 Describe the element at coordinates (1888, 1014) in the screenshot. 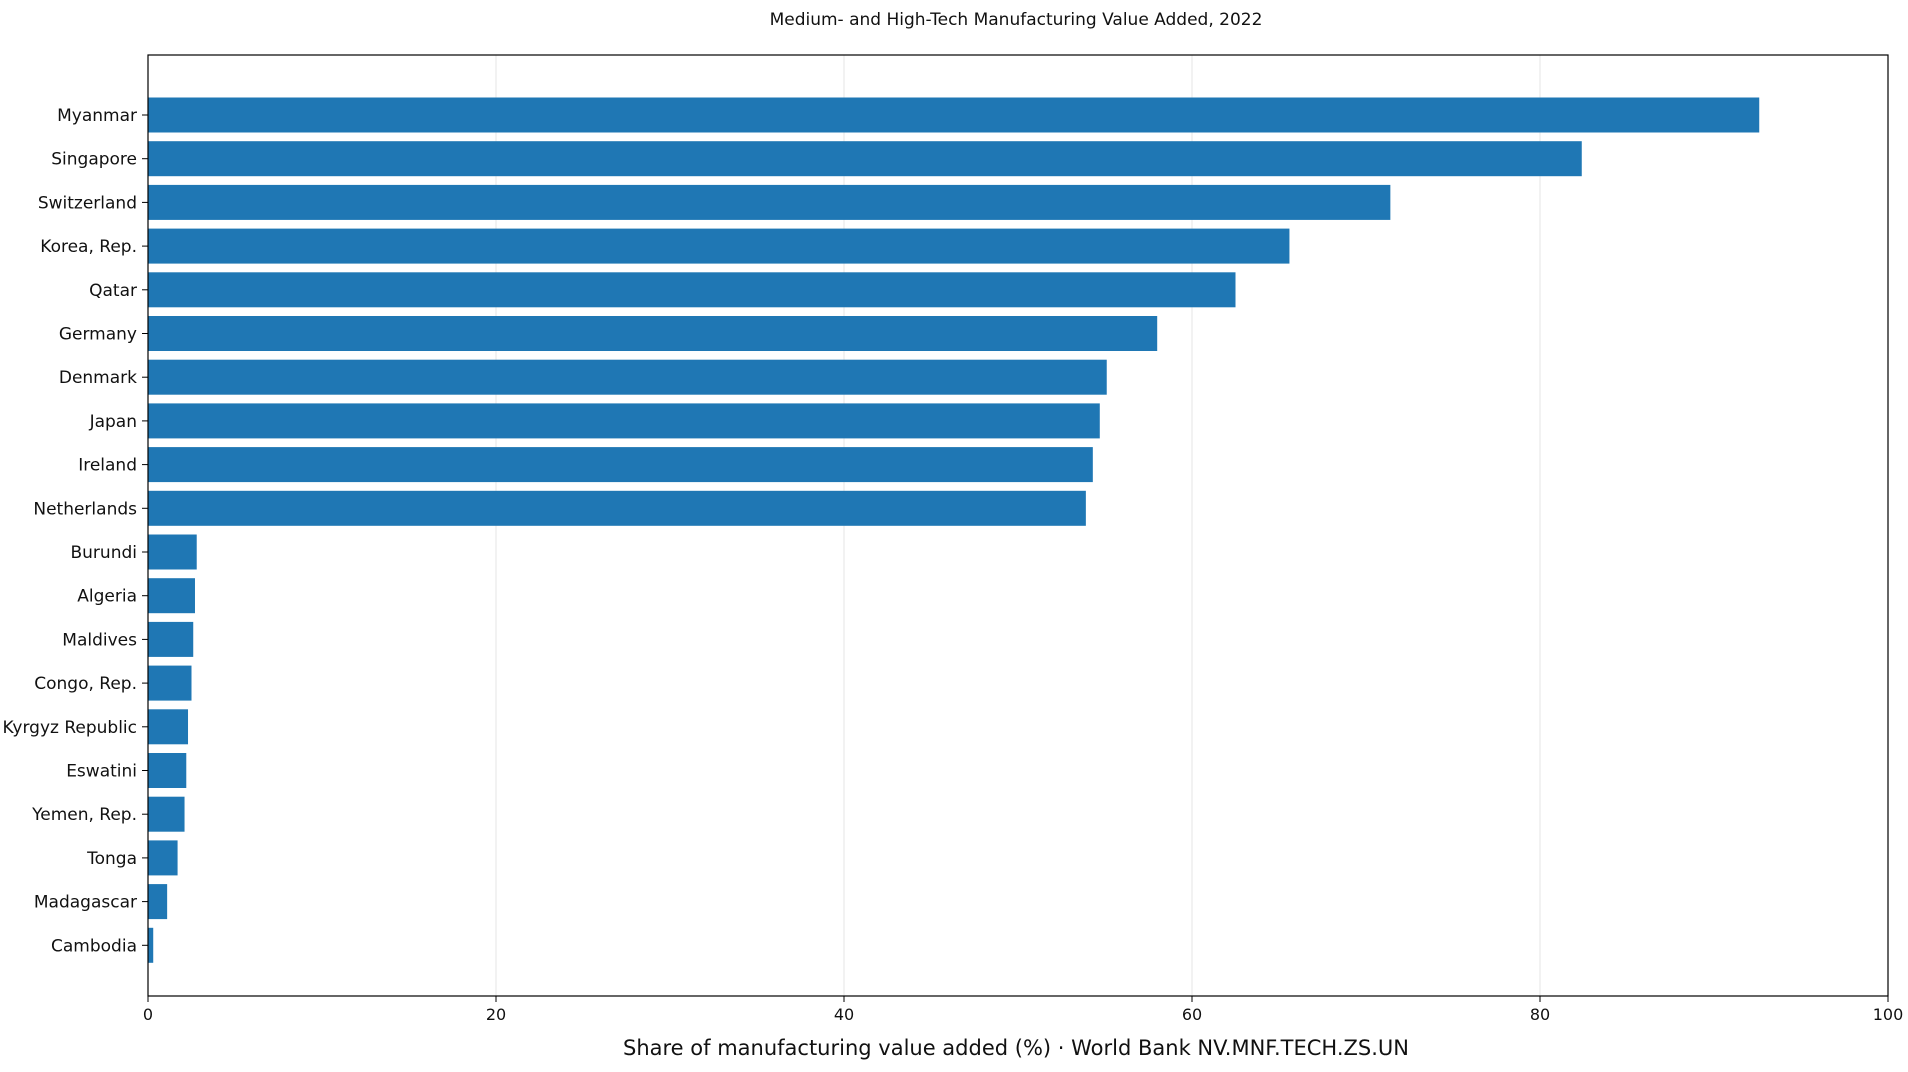

I see `x-tick-label: 100` at that location.